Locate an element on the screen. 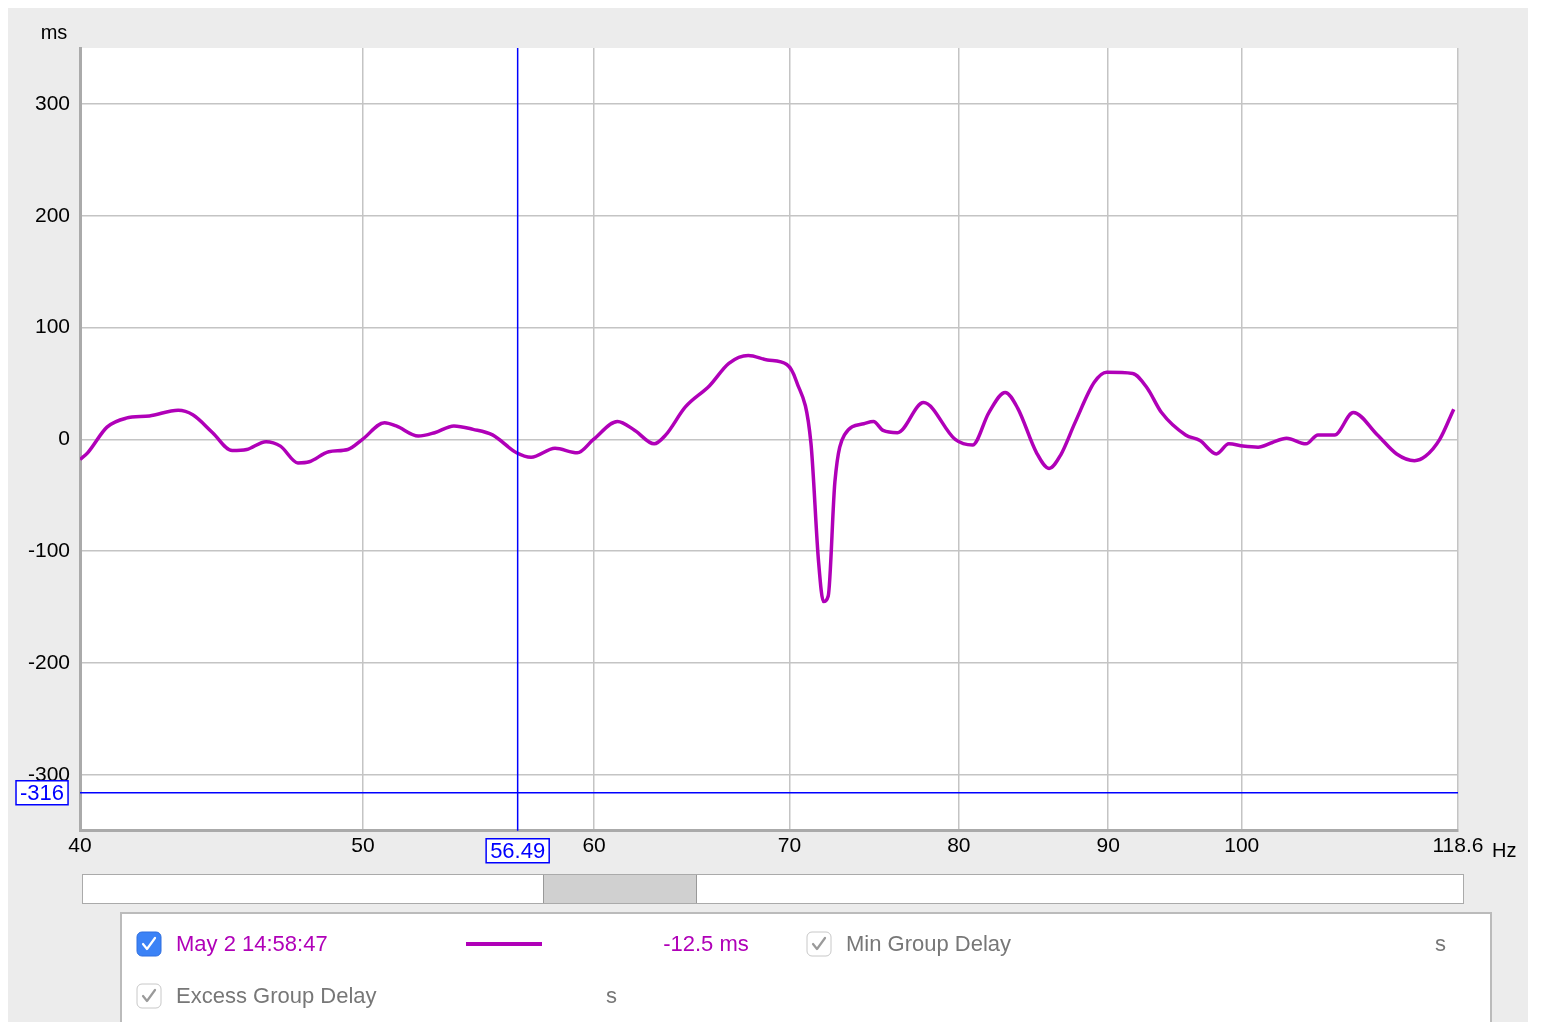 The width and height of the screenshot is (1553, 1022). ref-line-label: -316 is located at coordinates (42, 792).